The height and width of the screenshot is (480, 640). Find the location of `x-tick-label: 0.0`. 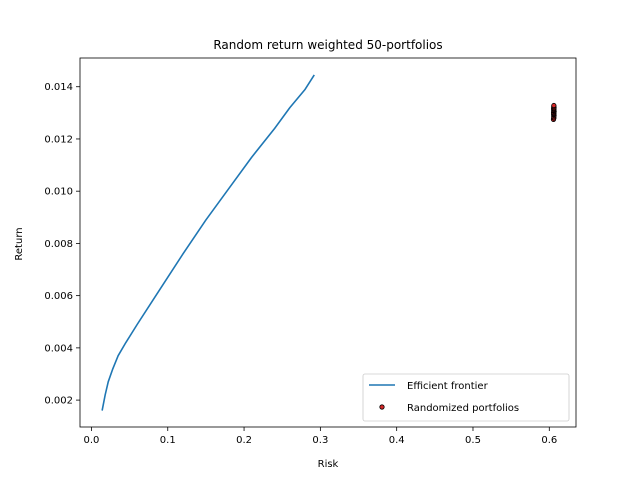

x-tick-label: 0.0 is located at coordinates (91, 440).